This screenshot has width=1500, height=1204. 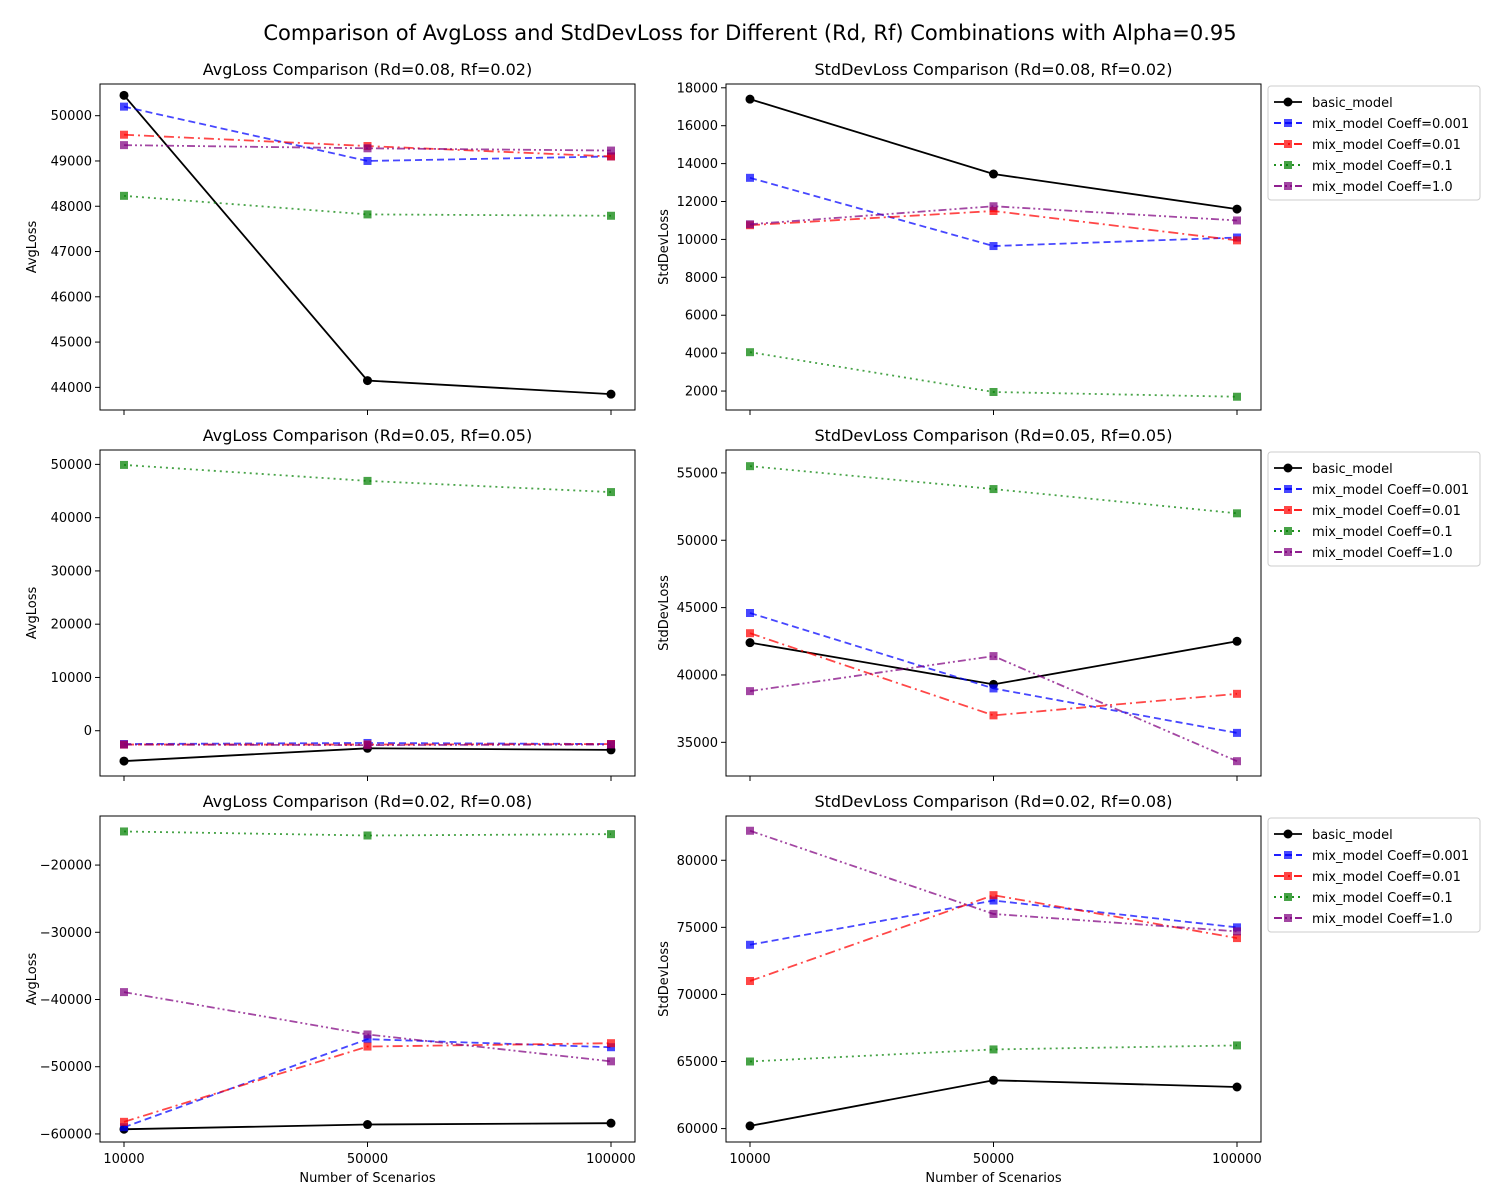 I want to click on y-tick-label: 65000, so click(x=697, y=1062).